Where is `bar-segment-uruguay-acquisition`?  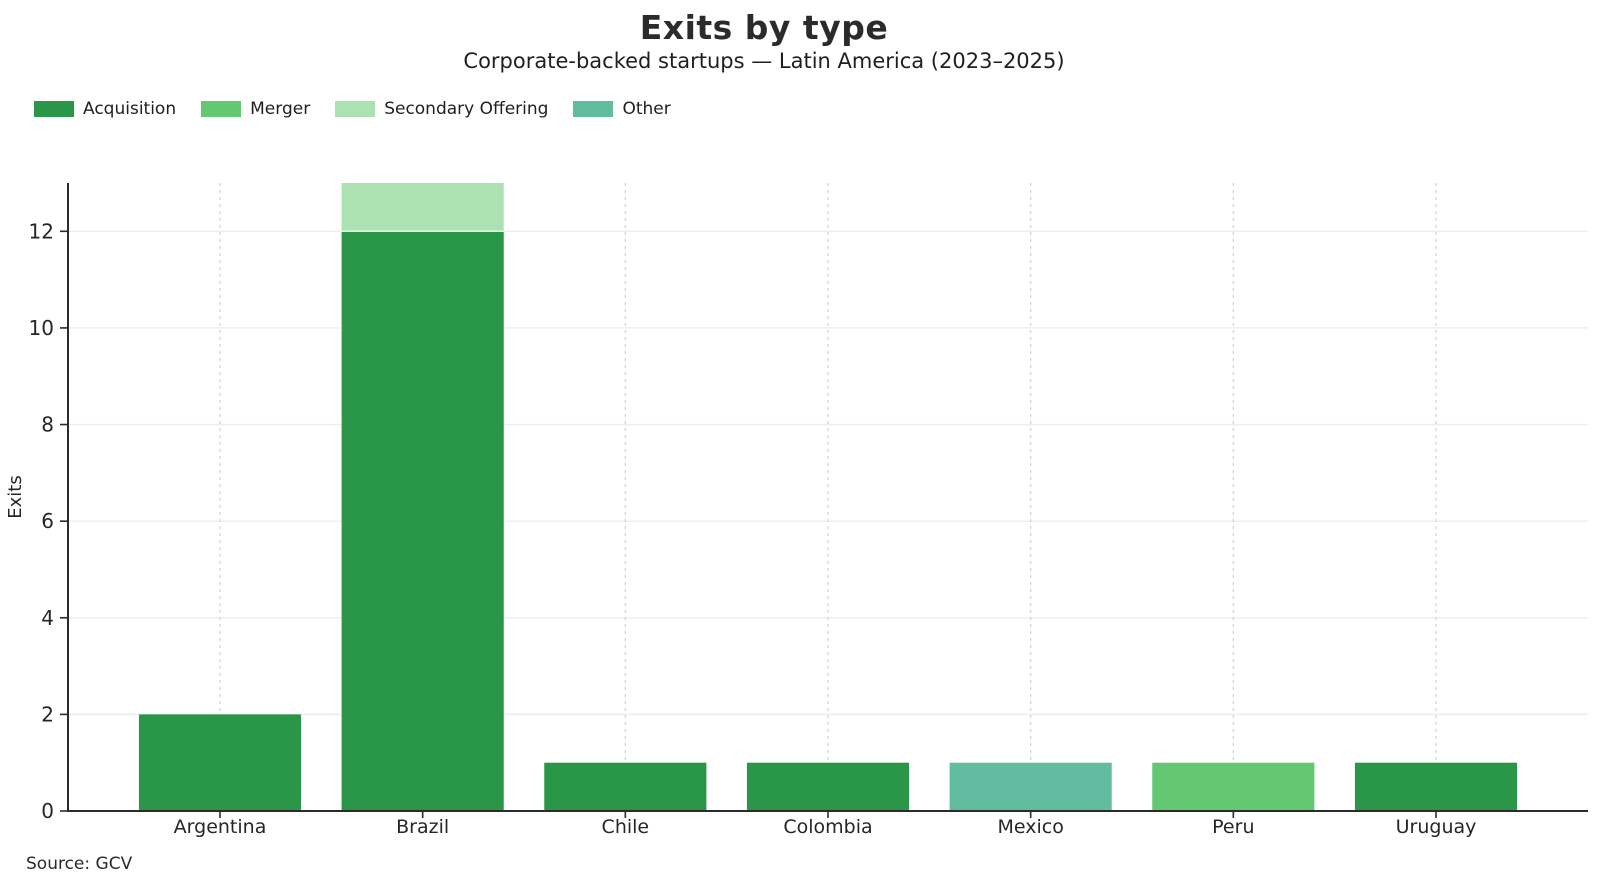 bar-segment-uruguay-acquisition is located at coordinates (1436, 786).